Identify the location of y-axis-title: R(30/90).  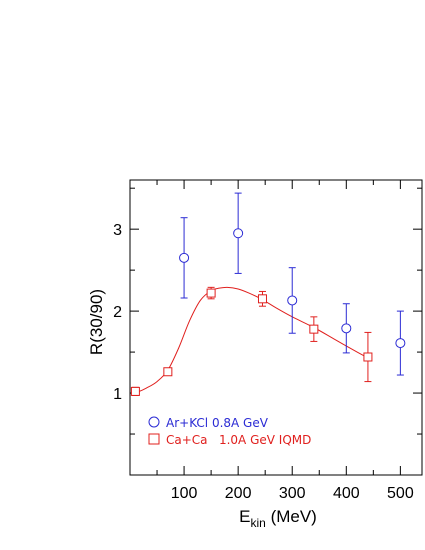
(96, 322).